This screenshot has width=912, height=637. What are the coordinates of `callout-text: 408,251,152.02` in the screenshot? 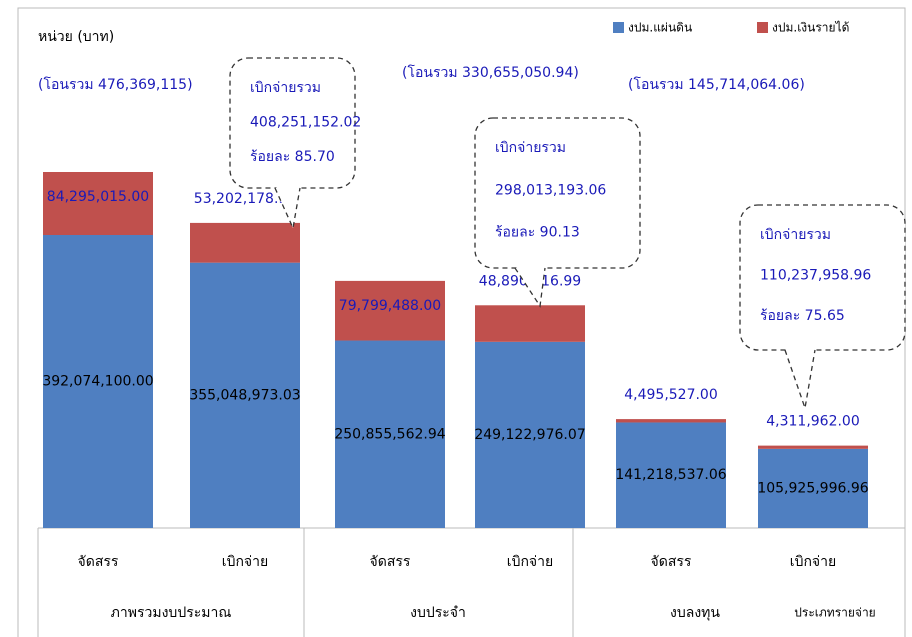 It's located at (305, 123).